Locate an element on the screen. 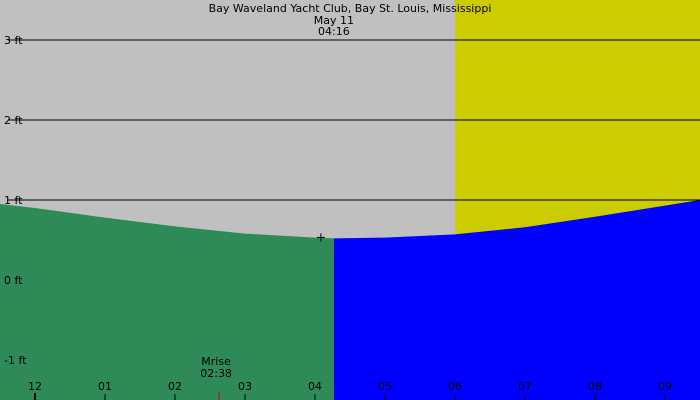 The height and width of the screenshot is (400, 700). x-tick-label: 03 is located at coordinates (245, 386).